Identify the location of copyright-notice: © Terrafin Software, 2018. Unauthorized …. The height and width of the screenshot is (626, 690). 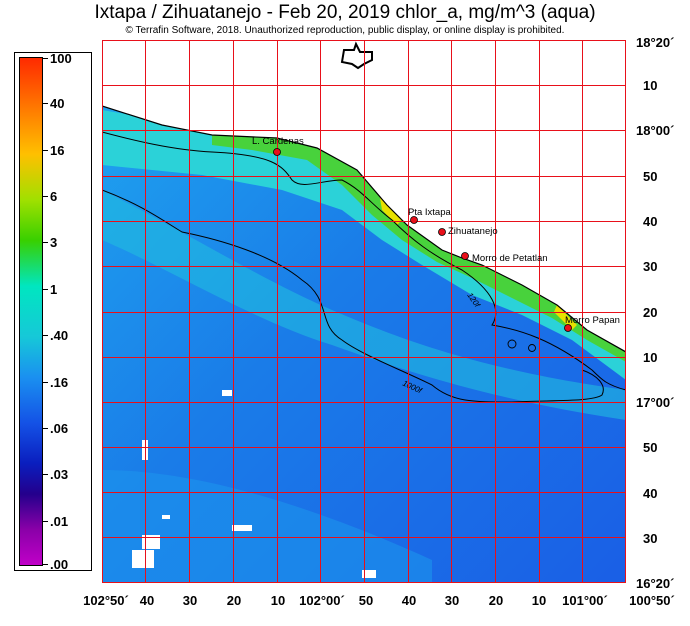
(345, 30).